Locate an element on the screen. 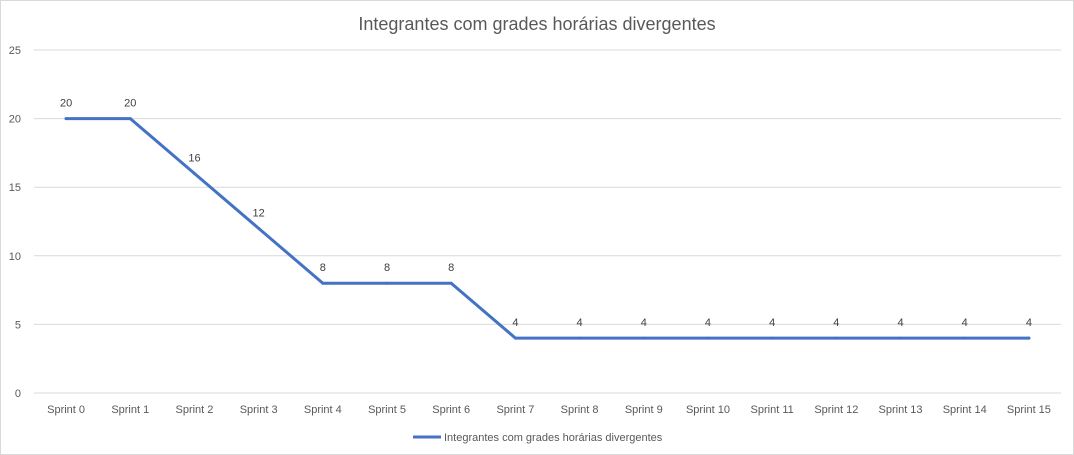 This screenshot has height=455, width=1074. x-tick-label: Sprint 5 is located at coordinates (387, 410).